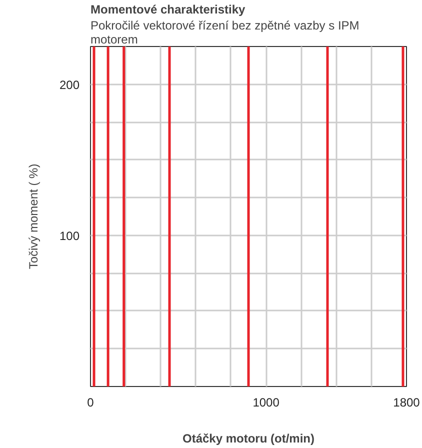  What do you see at coordinates (69, 85) in the screenshot?
I see `y-tick-label: 200` at bounding box center [69, 85].